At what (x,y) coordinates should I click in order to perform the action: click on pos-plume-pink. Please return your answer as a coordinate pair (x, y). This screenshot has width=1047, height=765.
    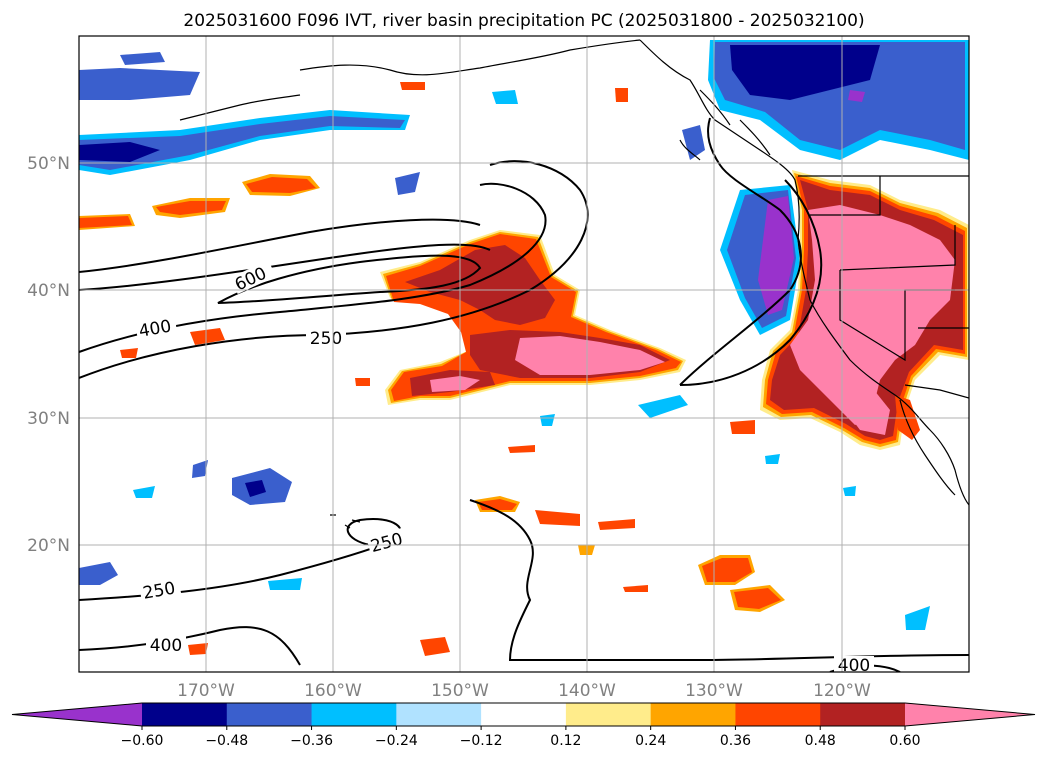
    Looking at the image, I should click on (590, 355).